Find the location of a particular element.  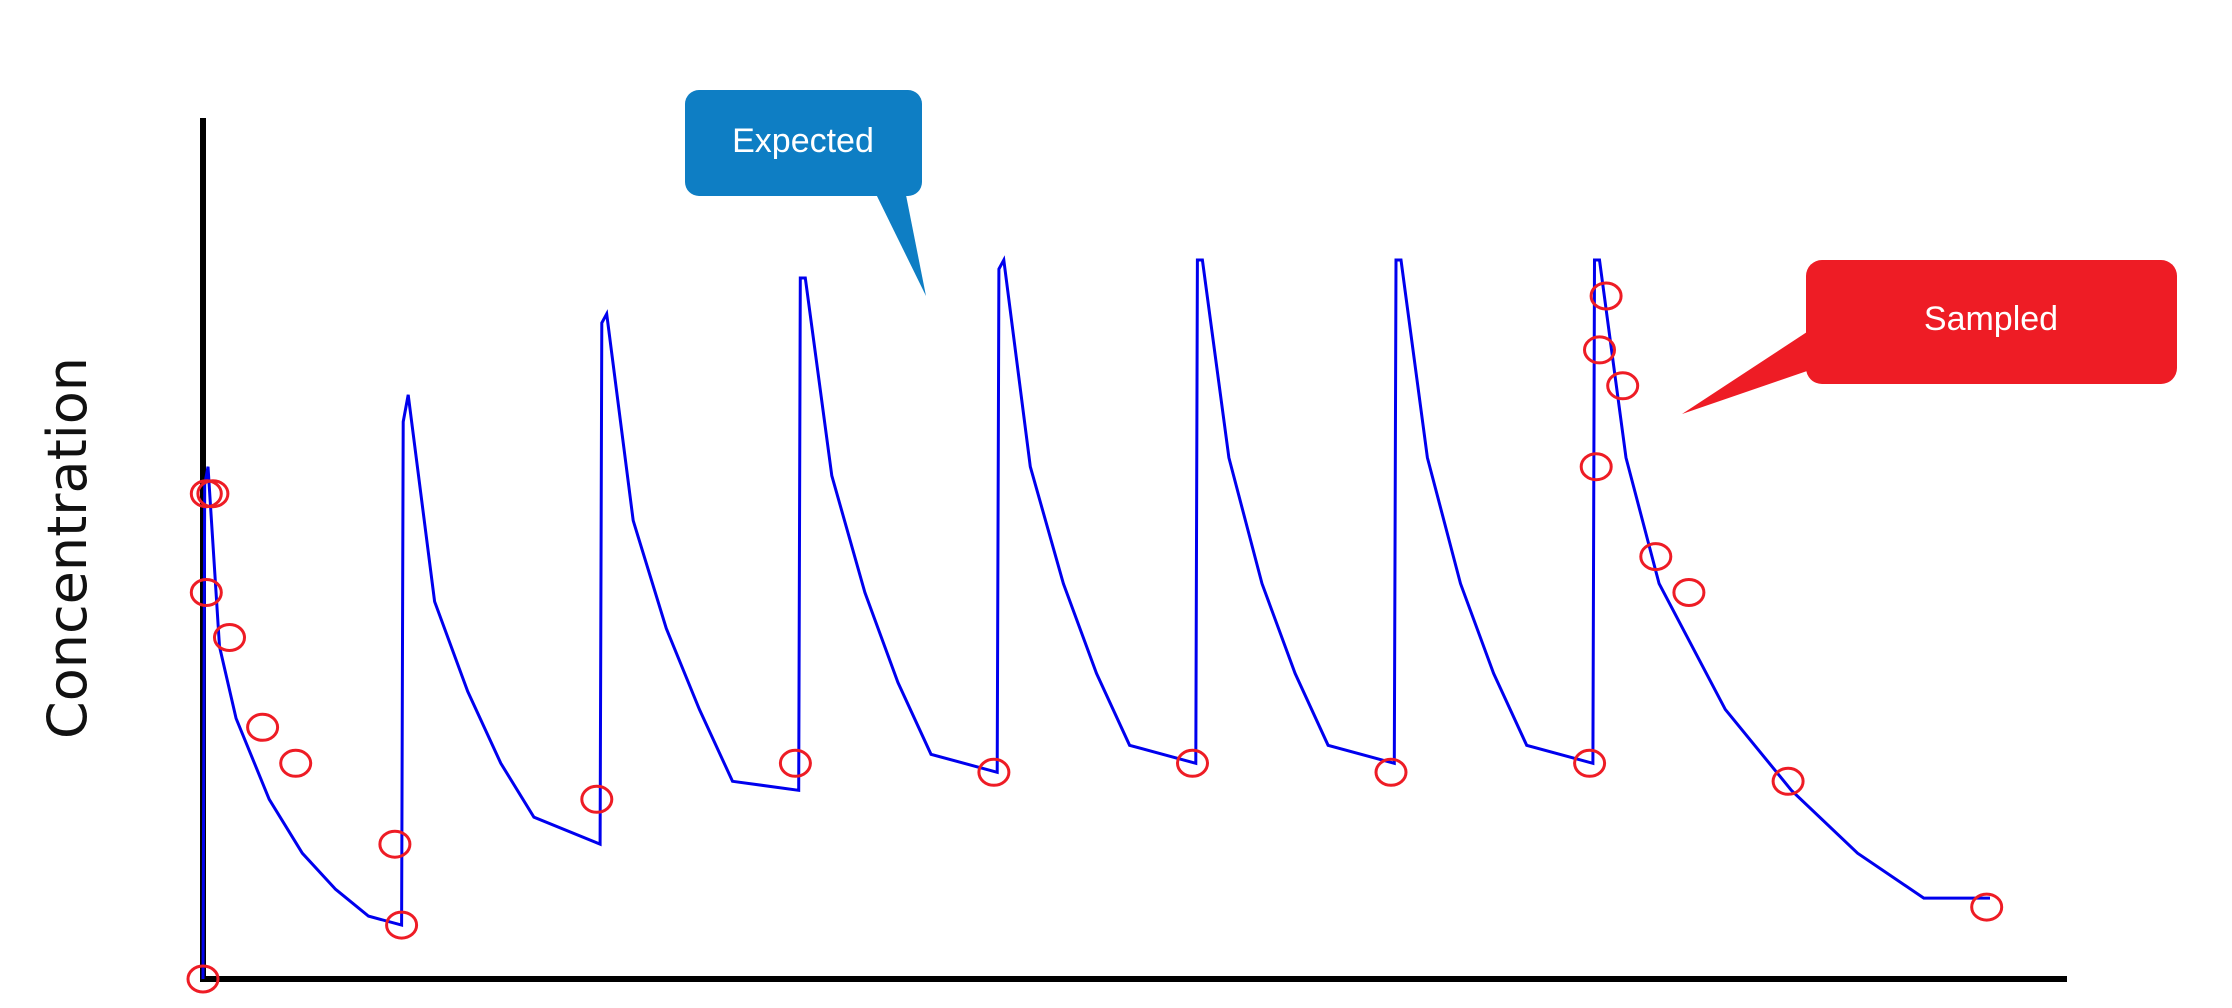

expected-callout-label: Expected is located at coordinates (803, 141).